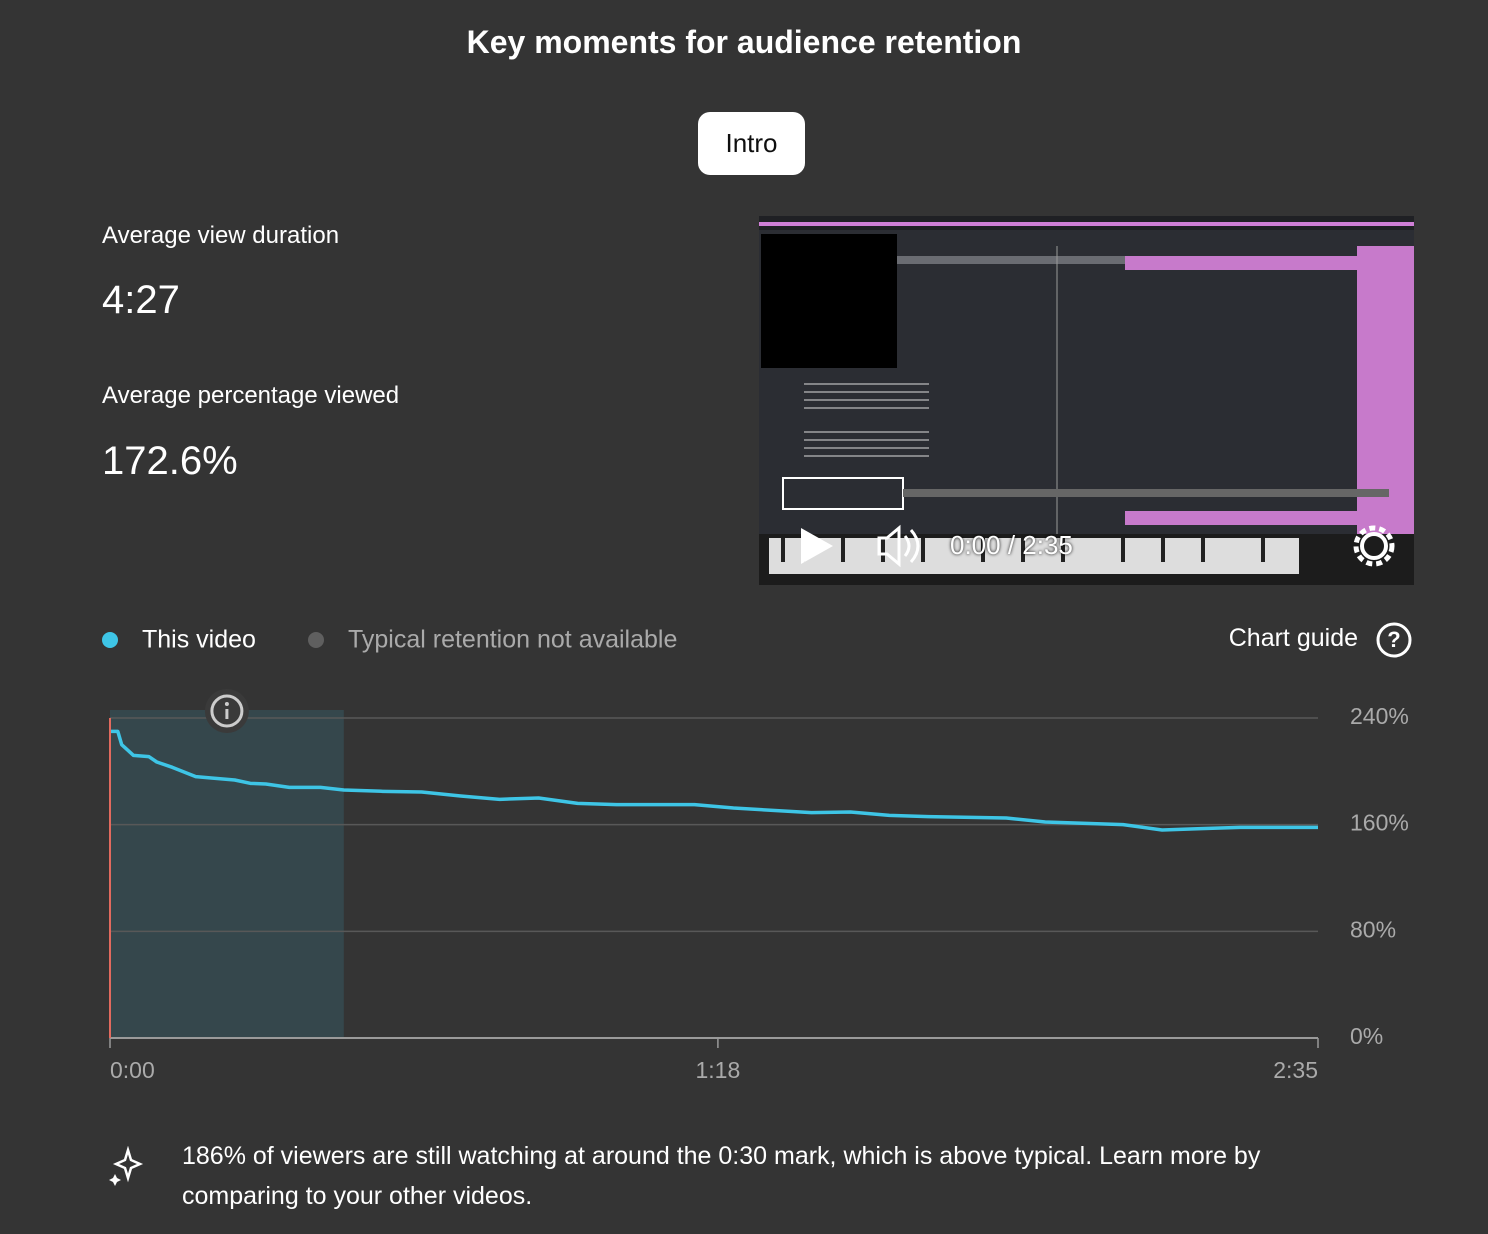 This screenshot has width=1488, height=1234. What do you see at coordinates (199, 640) in the screenshot?
I see `legend-label: This video` at bounding box center [199, 640].